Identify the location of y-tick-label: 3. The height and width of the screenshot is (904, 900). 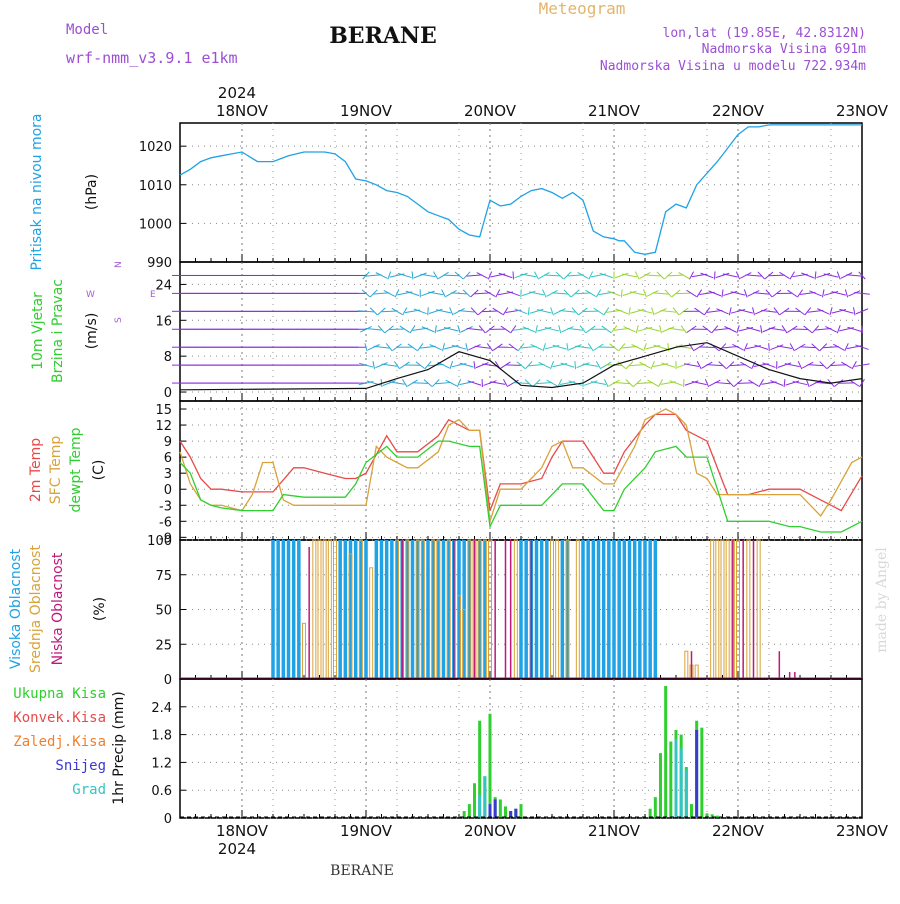
(168, 474).